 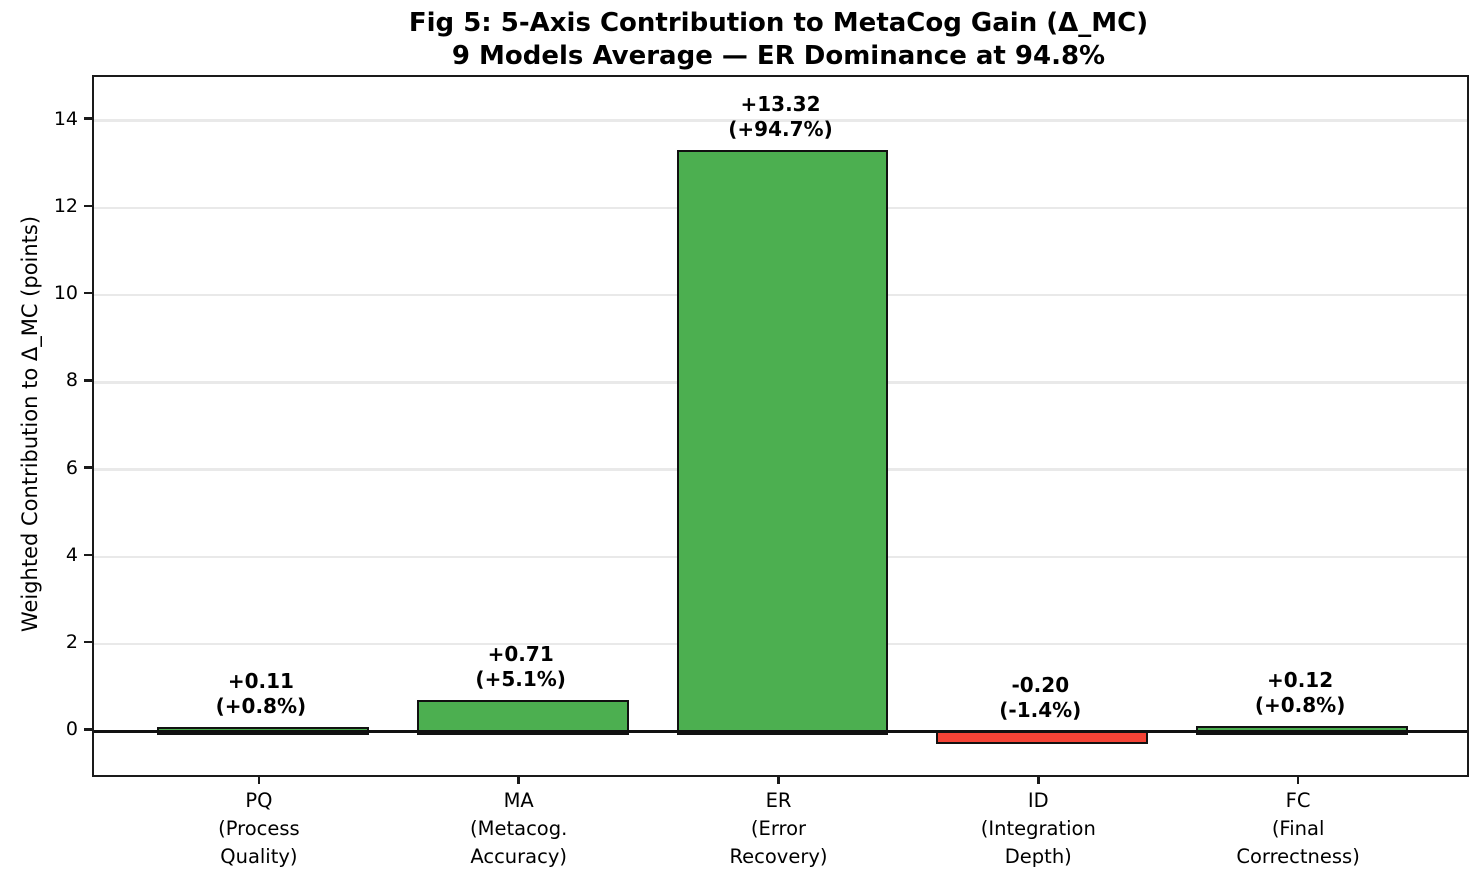 What do you see at coordinates (1038, 779) in the screenshot?
I see `x-tick-mark-ID` at bounding box center [1038, 779].